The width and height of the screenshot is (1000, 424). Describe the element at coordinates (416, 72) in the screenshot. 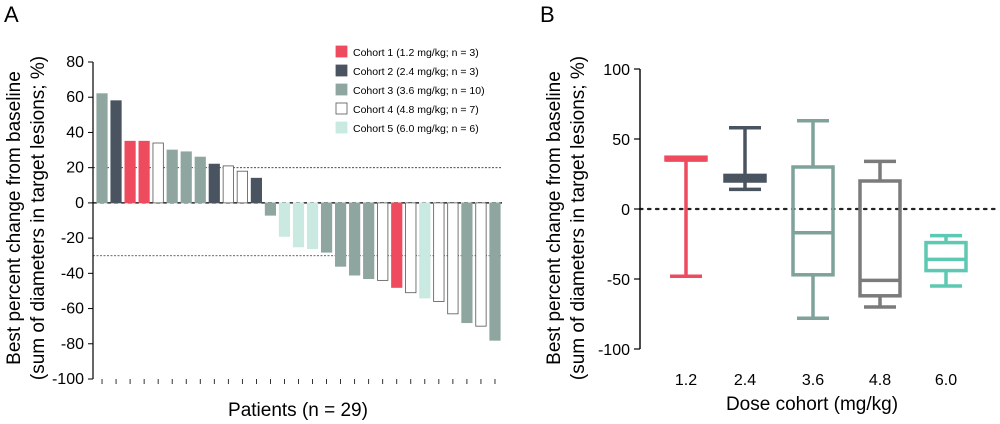

I see `legend-label-cohort-2: Cohort 2 (2.4 mg/kg; n = 3)` at that location.